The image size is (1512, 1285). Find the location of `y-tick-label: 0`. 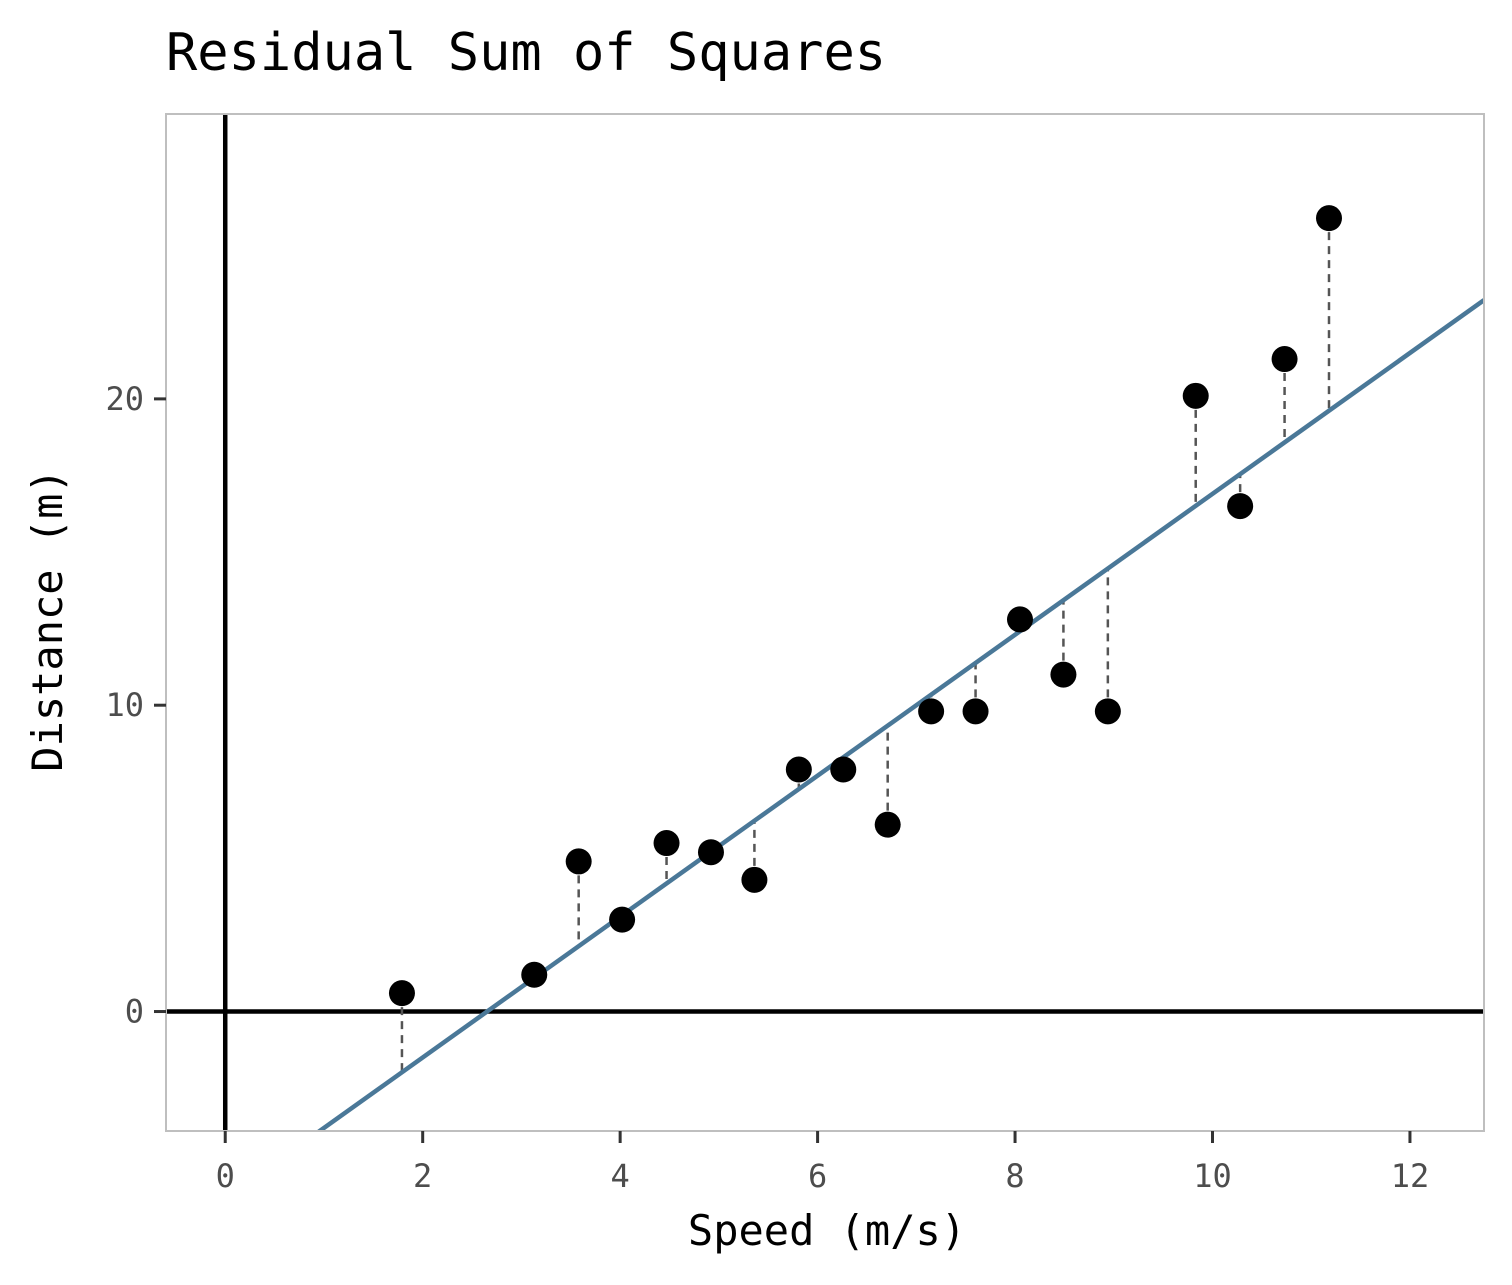

y-tick-label: 0 is located at coordinates (134, 1012).